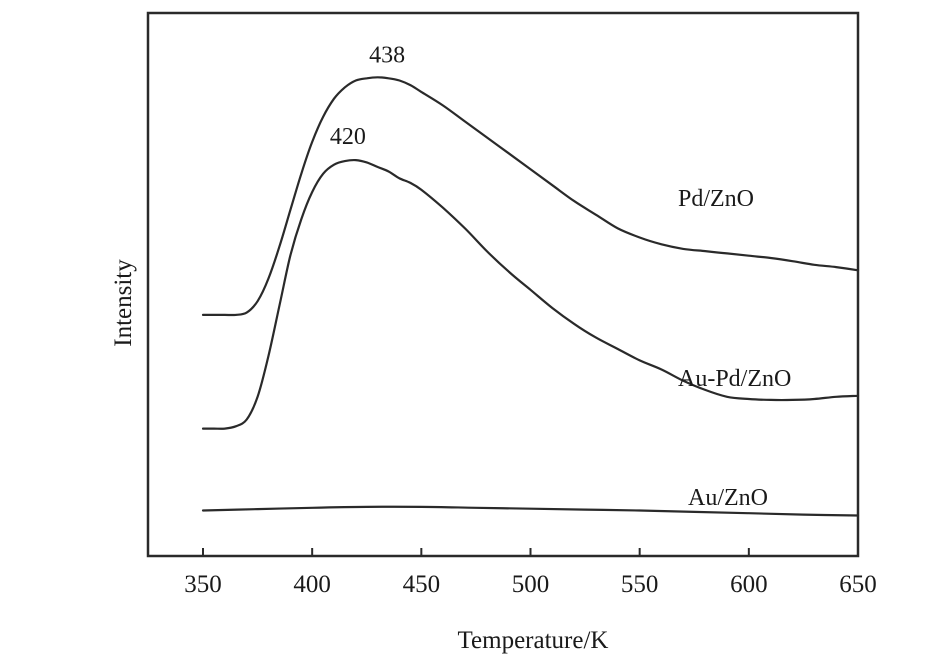 The height and width of the screenshot is (665, 950). I want to click on x-axis-title: Temperature/K, so click(533, 640).